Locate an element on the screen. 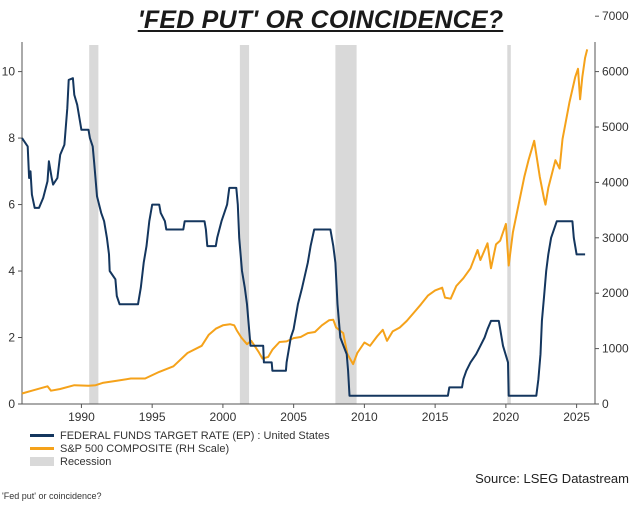 Image resolution: width=641 pixels, height=505 pixels. legend-item-sp500: S&P 500 COMPOSITE (RH Scale) is located at coordinates (180, 448).